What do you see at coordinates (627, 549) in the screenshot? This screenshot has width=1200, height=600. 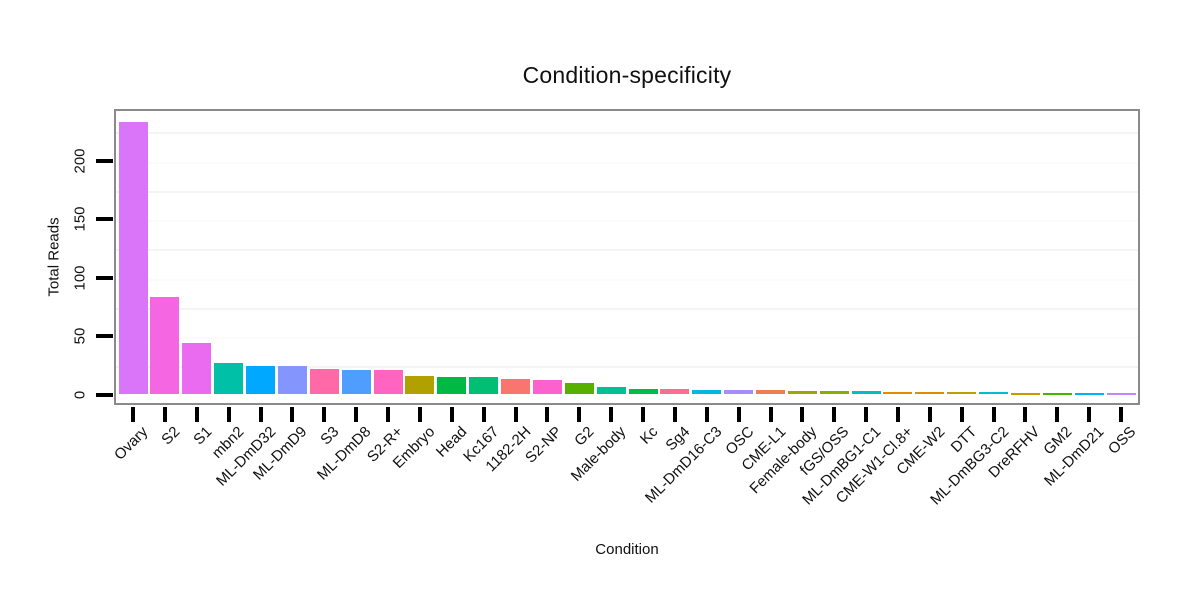 I see `x-axis-title: Condition` at bounding box center [627, 549].